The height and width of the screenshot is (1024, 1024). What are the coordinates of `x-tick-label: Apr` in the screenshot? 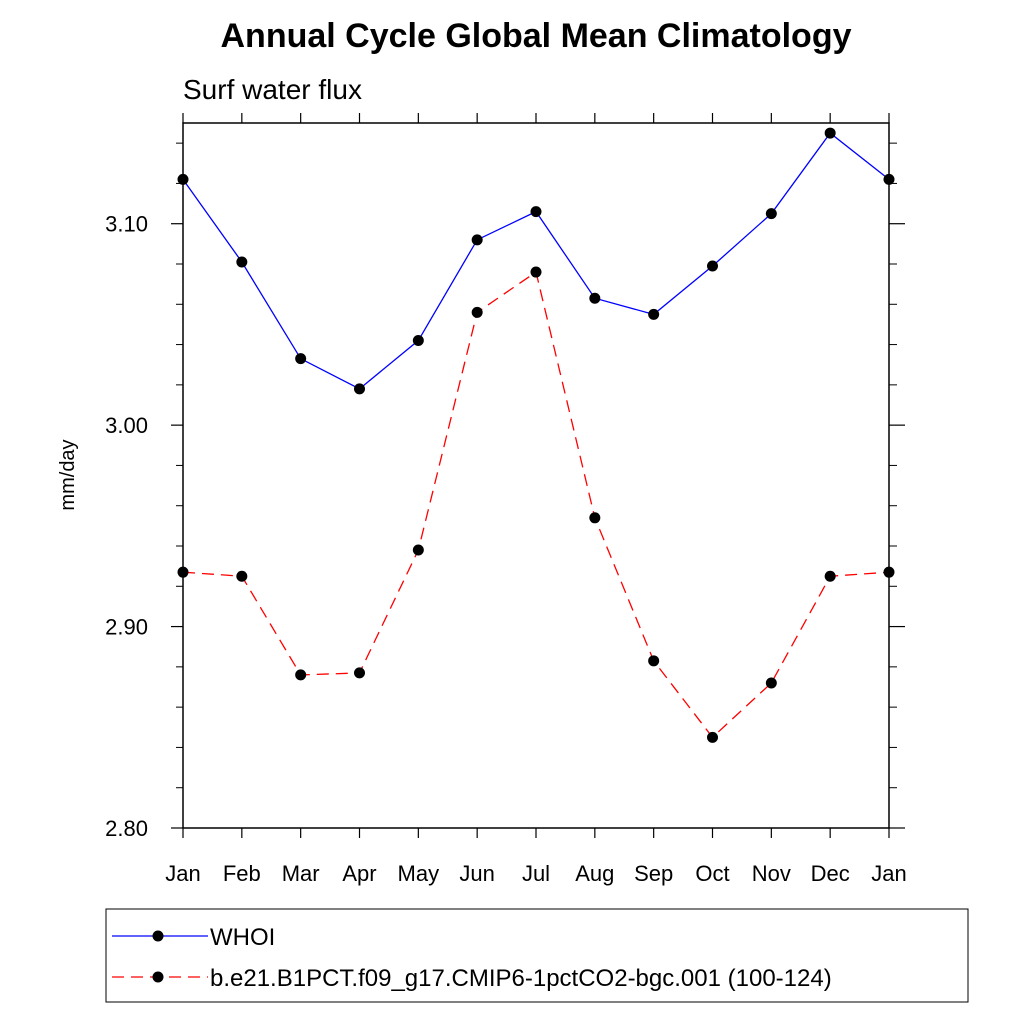 It's located at (359, 873).